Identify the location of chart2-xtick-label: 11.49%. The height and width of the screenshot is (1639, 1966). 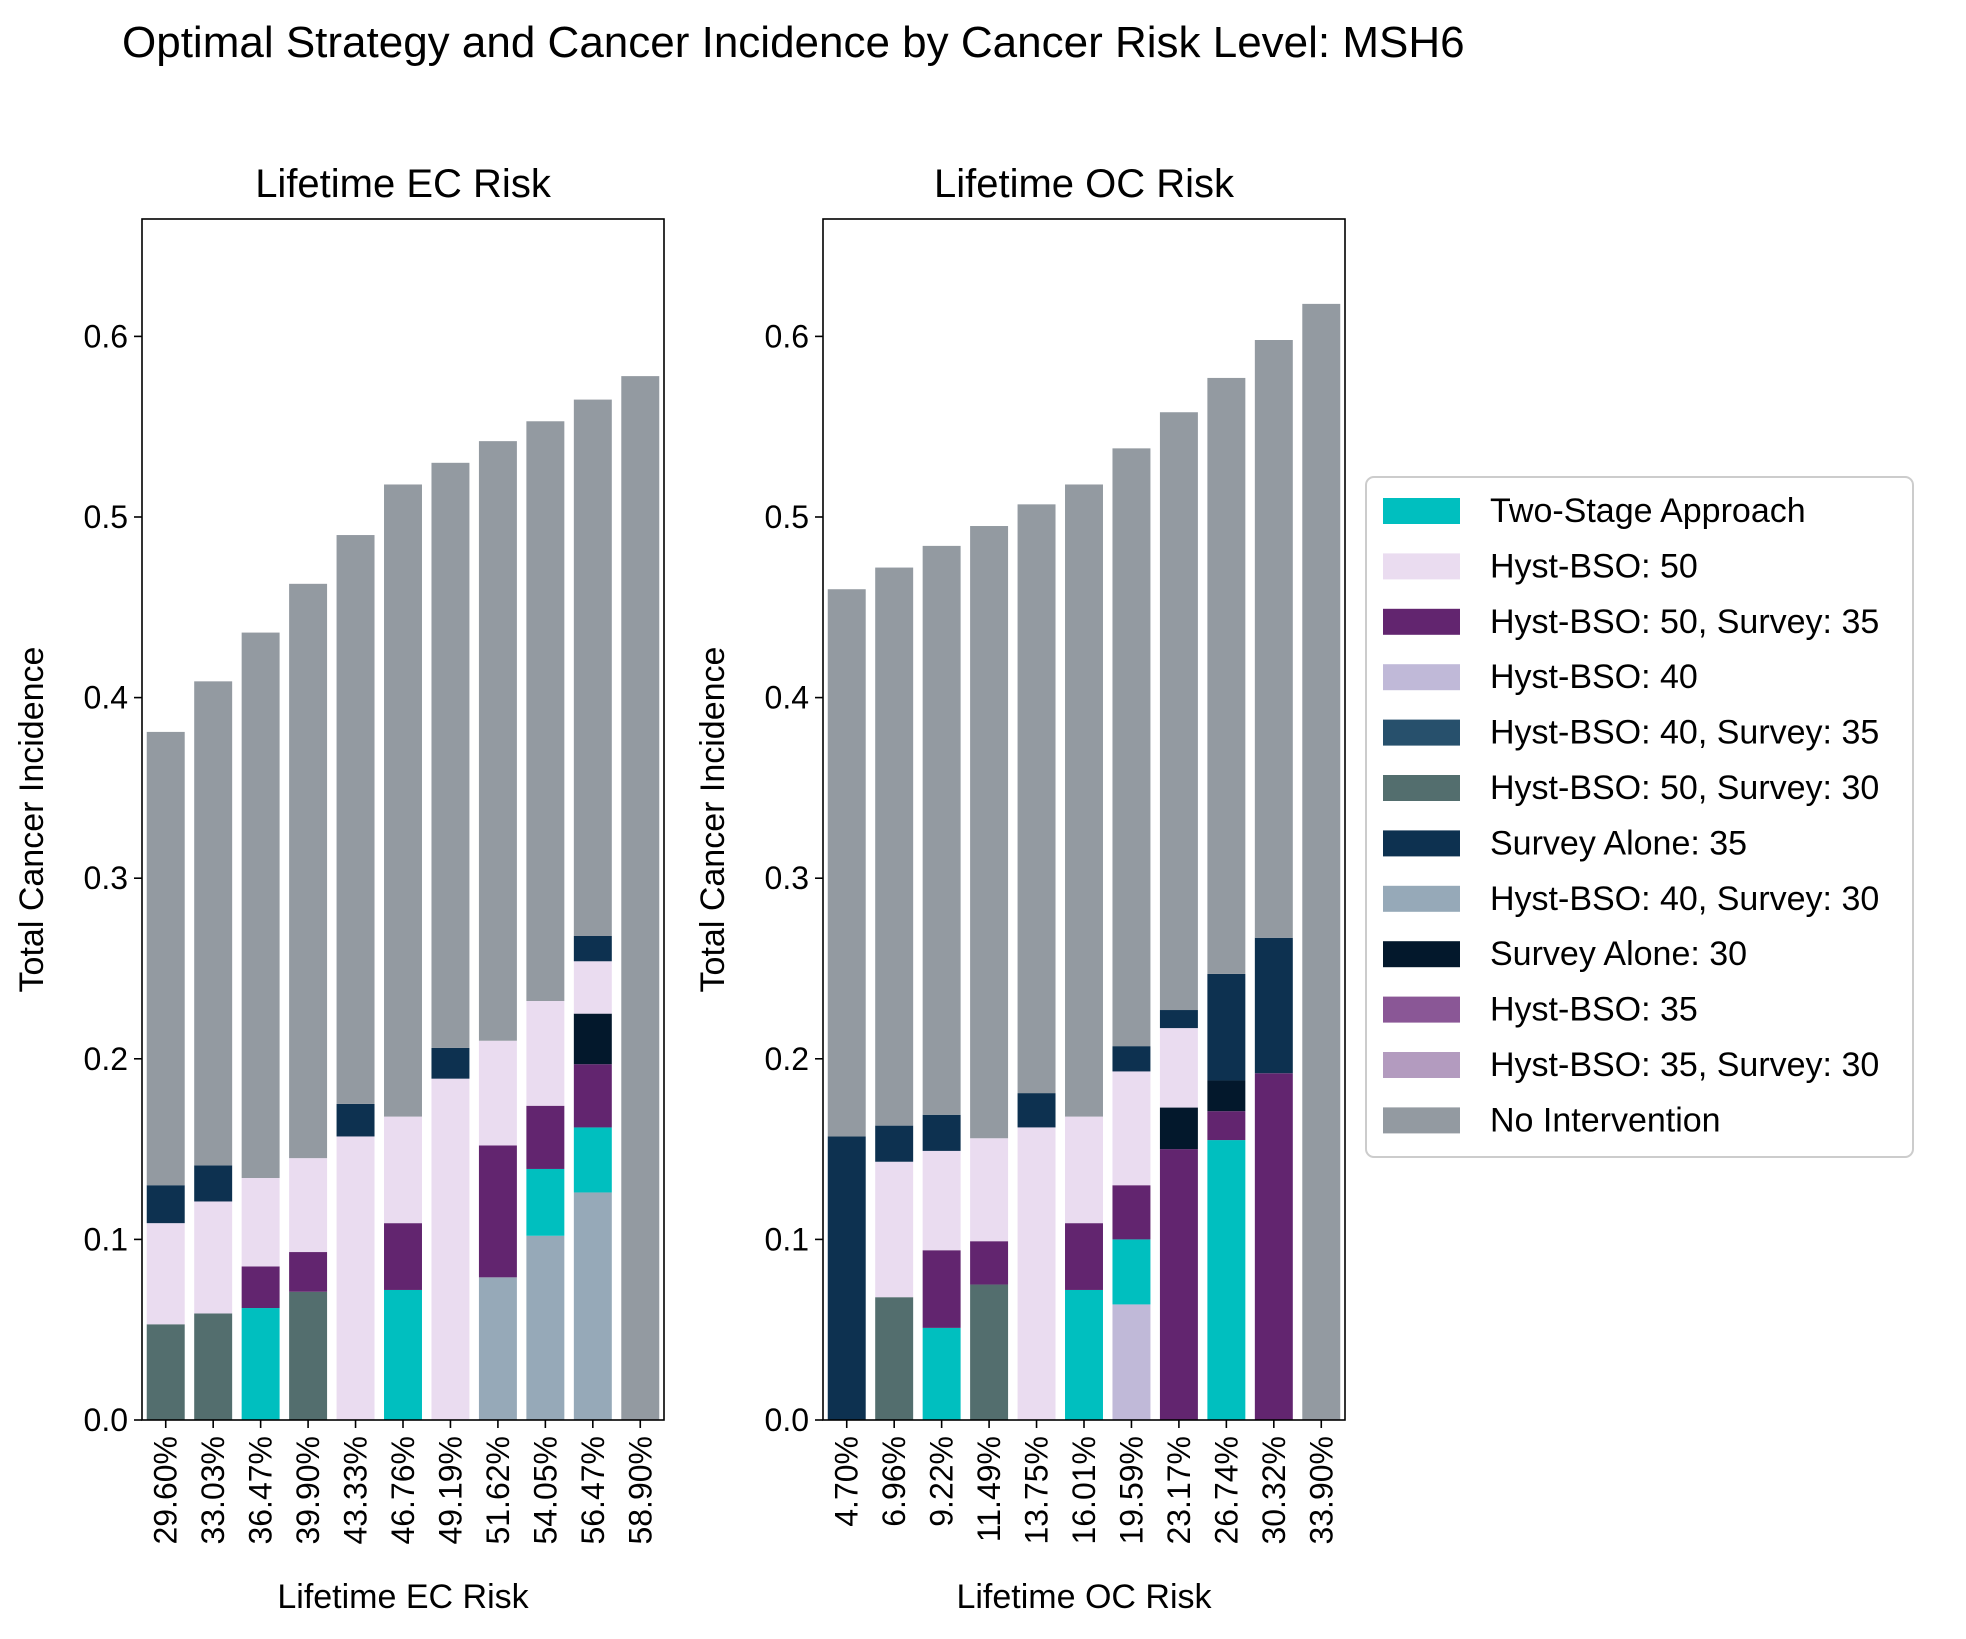
(989, 1489).